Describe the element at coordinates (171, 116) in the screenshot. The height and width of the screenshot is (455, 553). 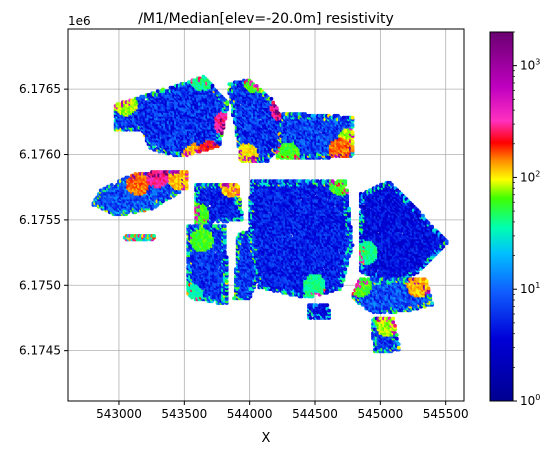
I see `data-block-north-block` at that location.